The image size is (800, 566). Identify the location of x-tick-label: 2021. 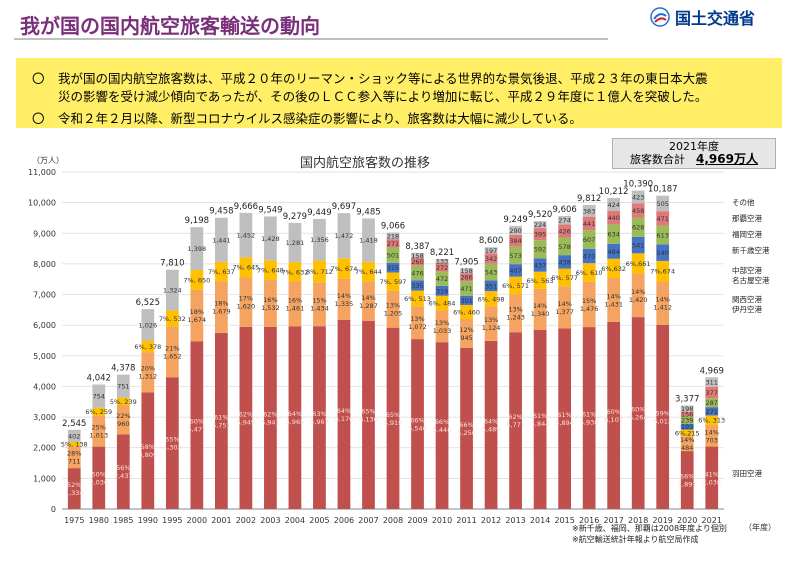
(712, 520).